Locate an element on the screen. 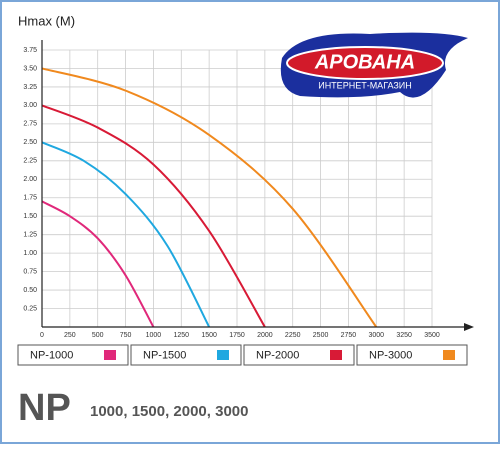  logo: АРОВАНА ИНТЕРНЕТ-МАГАЗИН is located at coordinates (374, 65).